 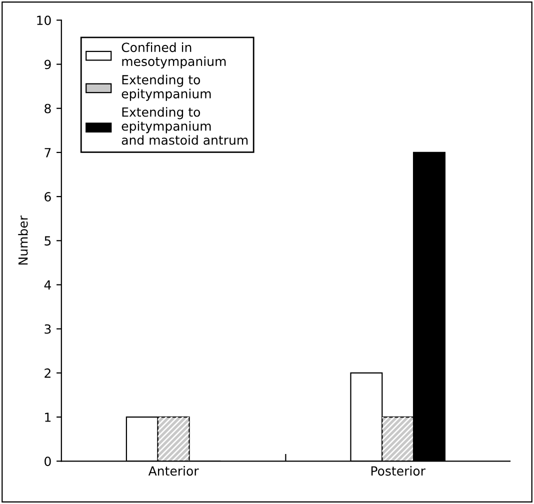 I want to click on y-tick-label: 1, so click(x=48, y=417).